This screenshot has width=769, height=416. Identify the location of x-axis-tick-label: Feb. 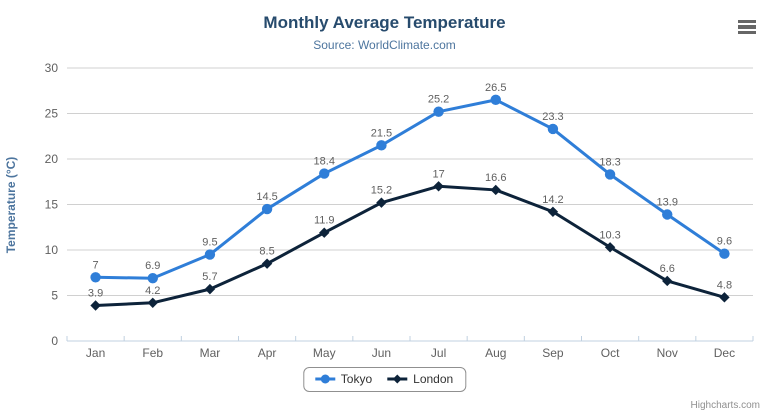
(152, 353).